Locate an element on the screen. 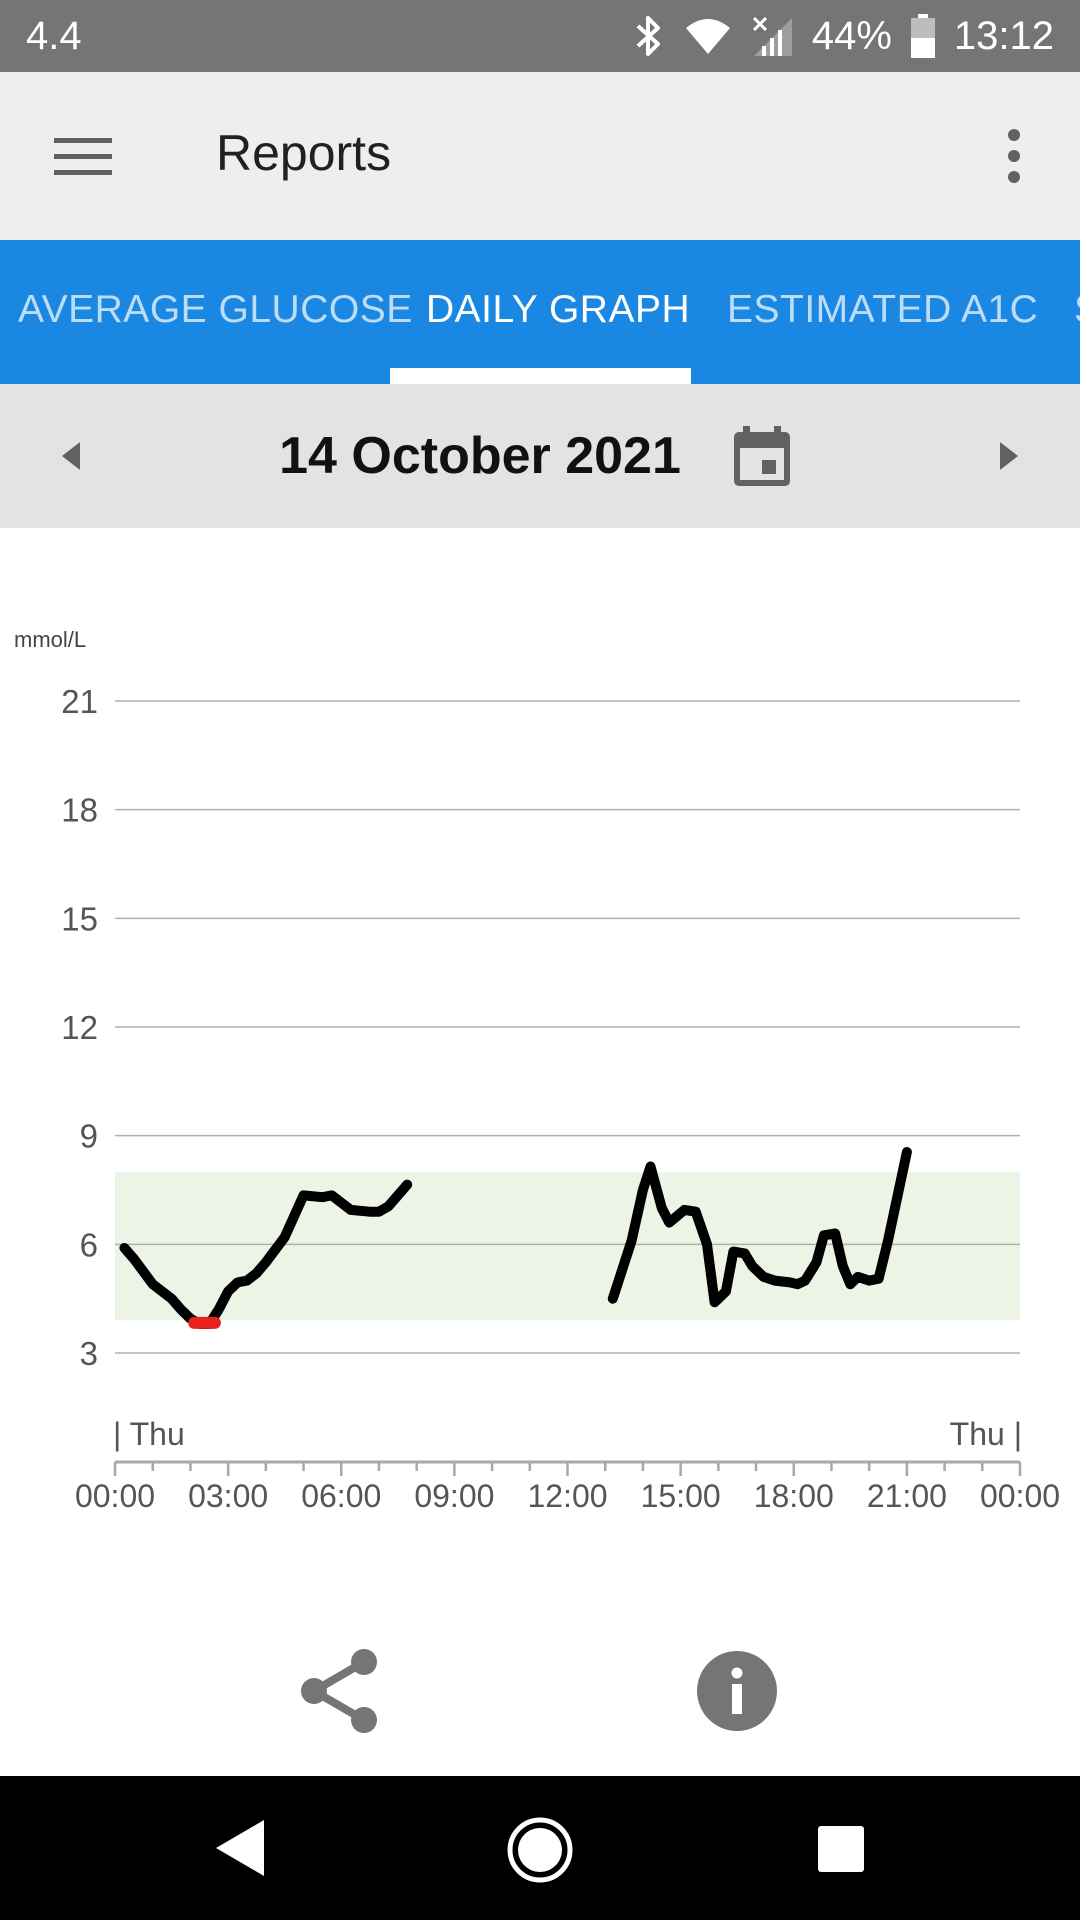  share-icon is located at coordinates (343, 1691).